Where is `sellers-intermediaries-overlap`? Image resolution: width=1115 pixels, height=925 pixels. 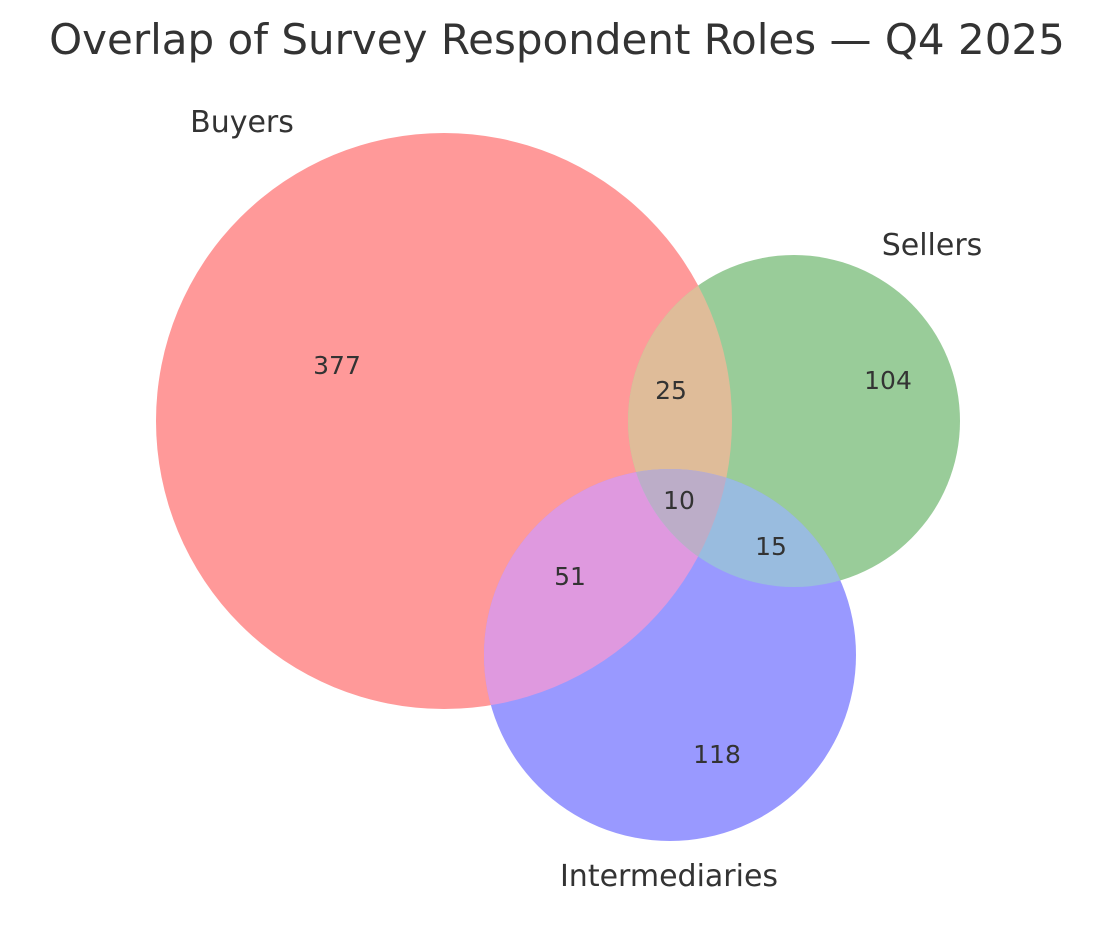
sellers-intermediaries-overlap is located at coordinates (742, 528).